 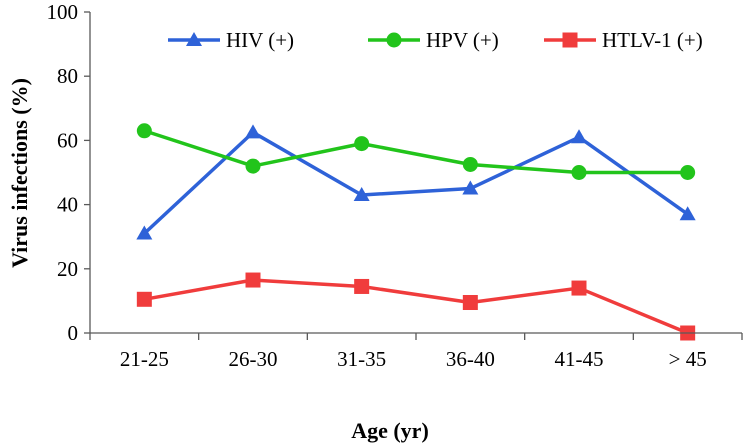 What do you see at coordinates (688, 359) in the screenshot?
I see `x-tick-label: > 45` at bounding box center [688, 359].